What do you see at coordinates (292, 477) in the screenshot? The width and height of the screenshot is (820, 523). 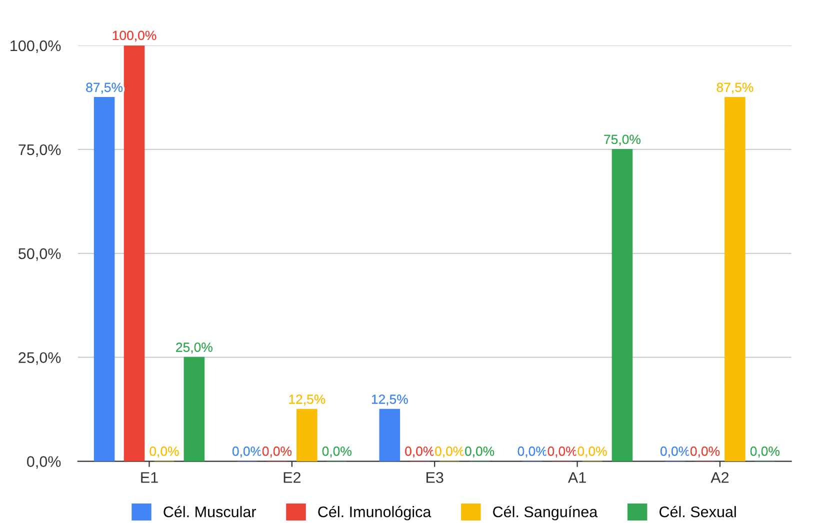 I see `x-tick-label: E2` at bounding box center [292, 477].